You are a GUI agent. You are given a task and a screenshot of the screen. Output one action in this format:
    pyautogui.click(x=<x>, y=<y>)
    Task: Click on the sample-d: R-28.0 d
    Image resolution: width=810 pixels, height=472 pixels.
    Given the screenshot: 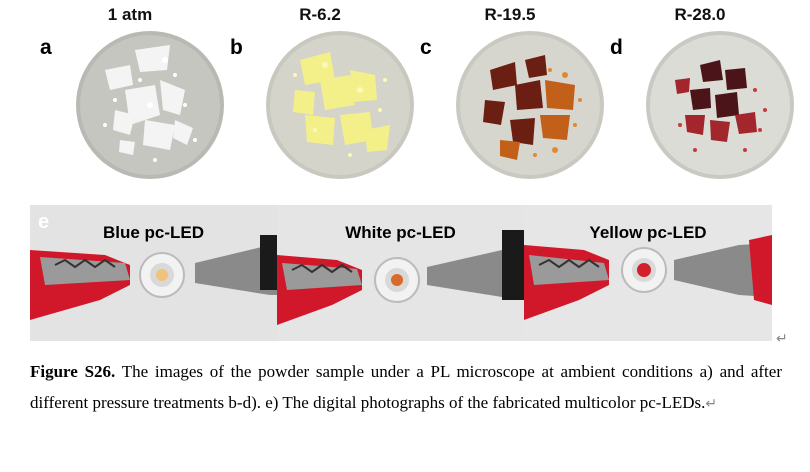 What is the action you would take?
    pyautogui.click(x=702, y=97)
    